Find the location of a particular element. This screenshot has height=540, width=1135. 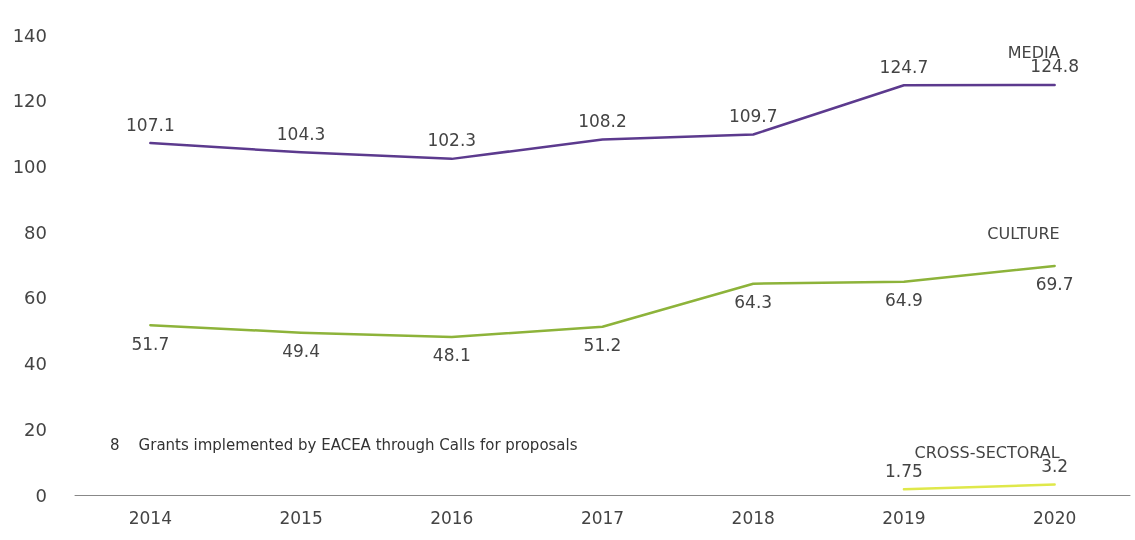

y-tick-label: 60 is located at coordinates (35, 298).